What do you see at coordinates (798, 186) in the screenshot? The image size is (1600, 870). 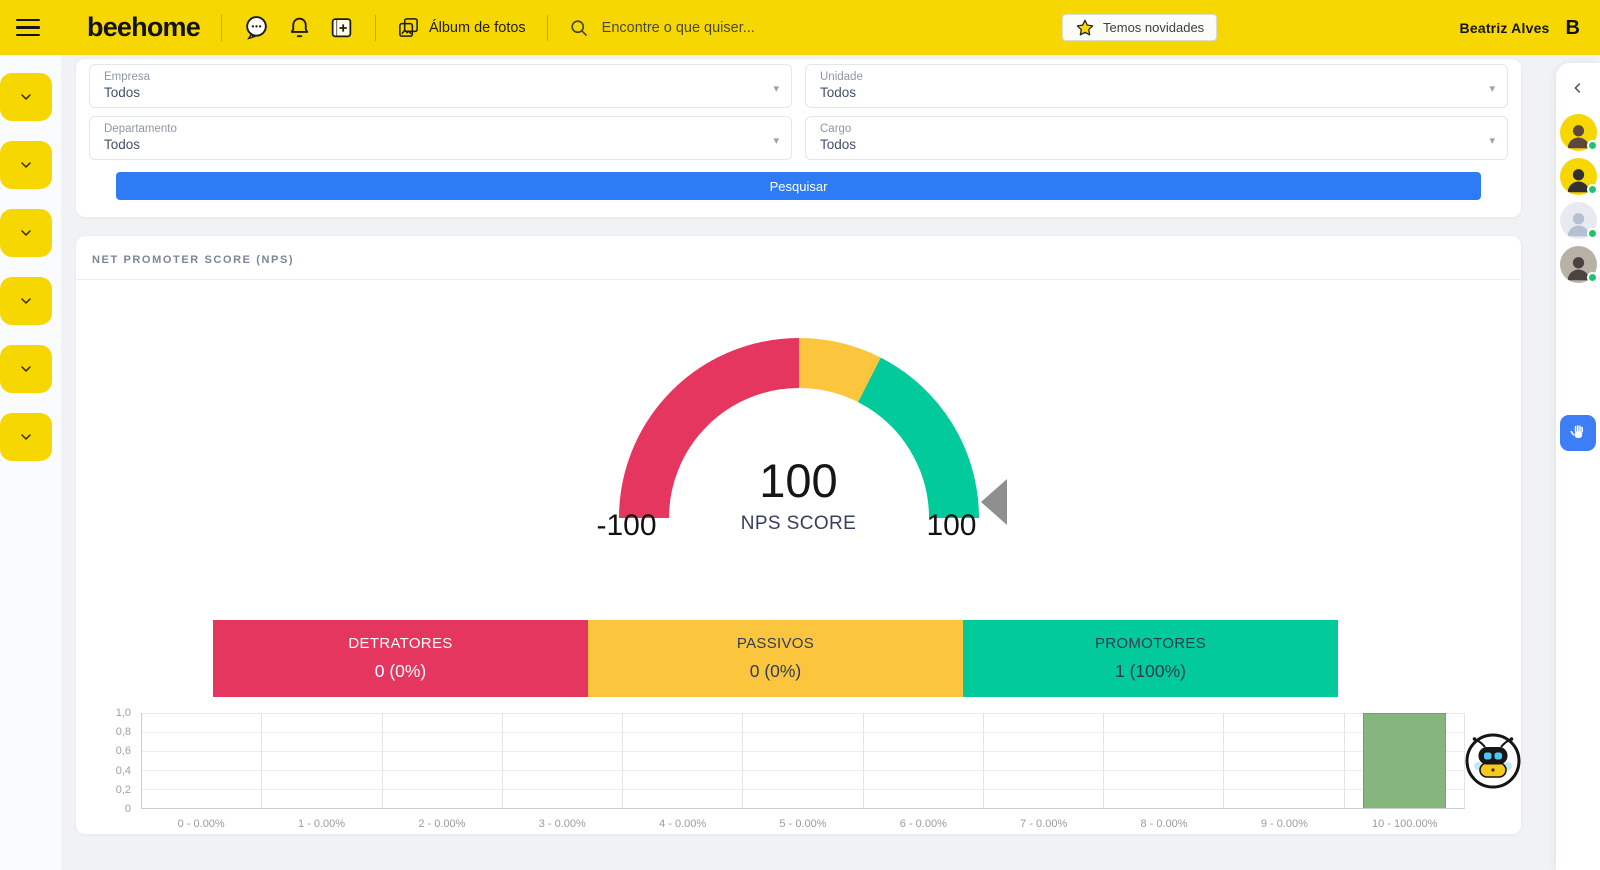 I see `pesquisar-button: Pesquisar` at bounding box center [798, 186].